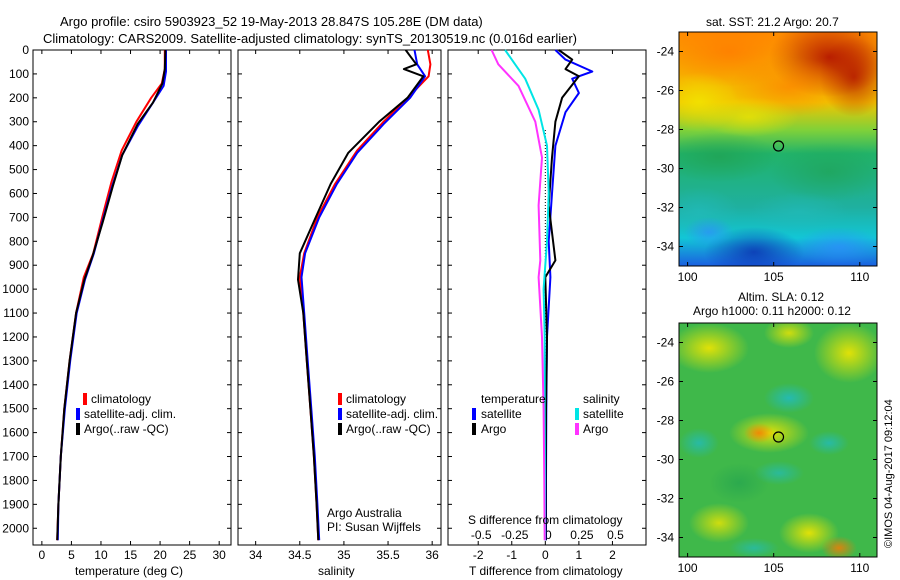 The width and height of the screenshot is (900, 580). I want to click on depth-tick-label: 2000, so click(15, 528).